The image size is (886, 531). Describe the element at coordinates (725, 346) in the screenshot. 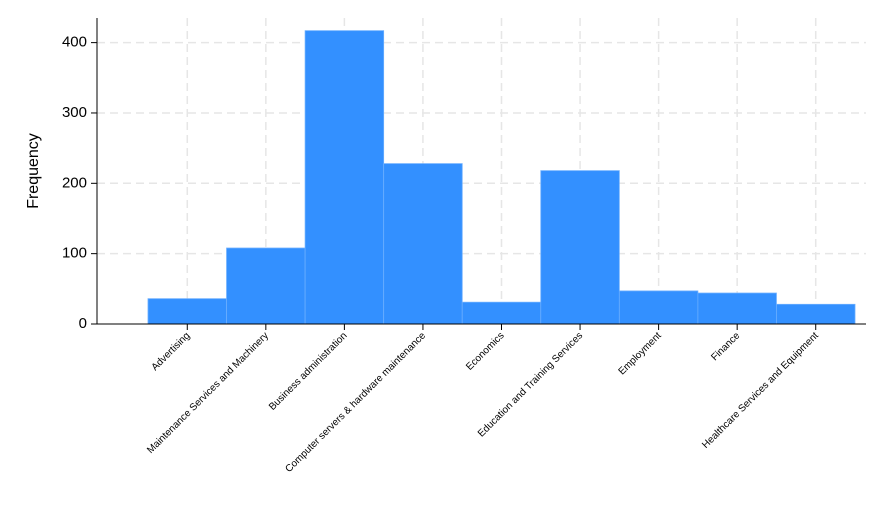

I see `x-tick-label: Finance` at that location.